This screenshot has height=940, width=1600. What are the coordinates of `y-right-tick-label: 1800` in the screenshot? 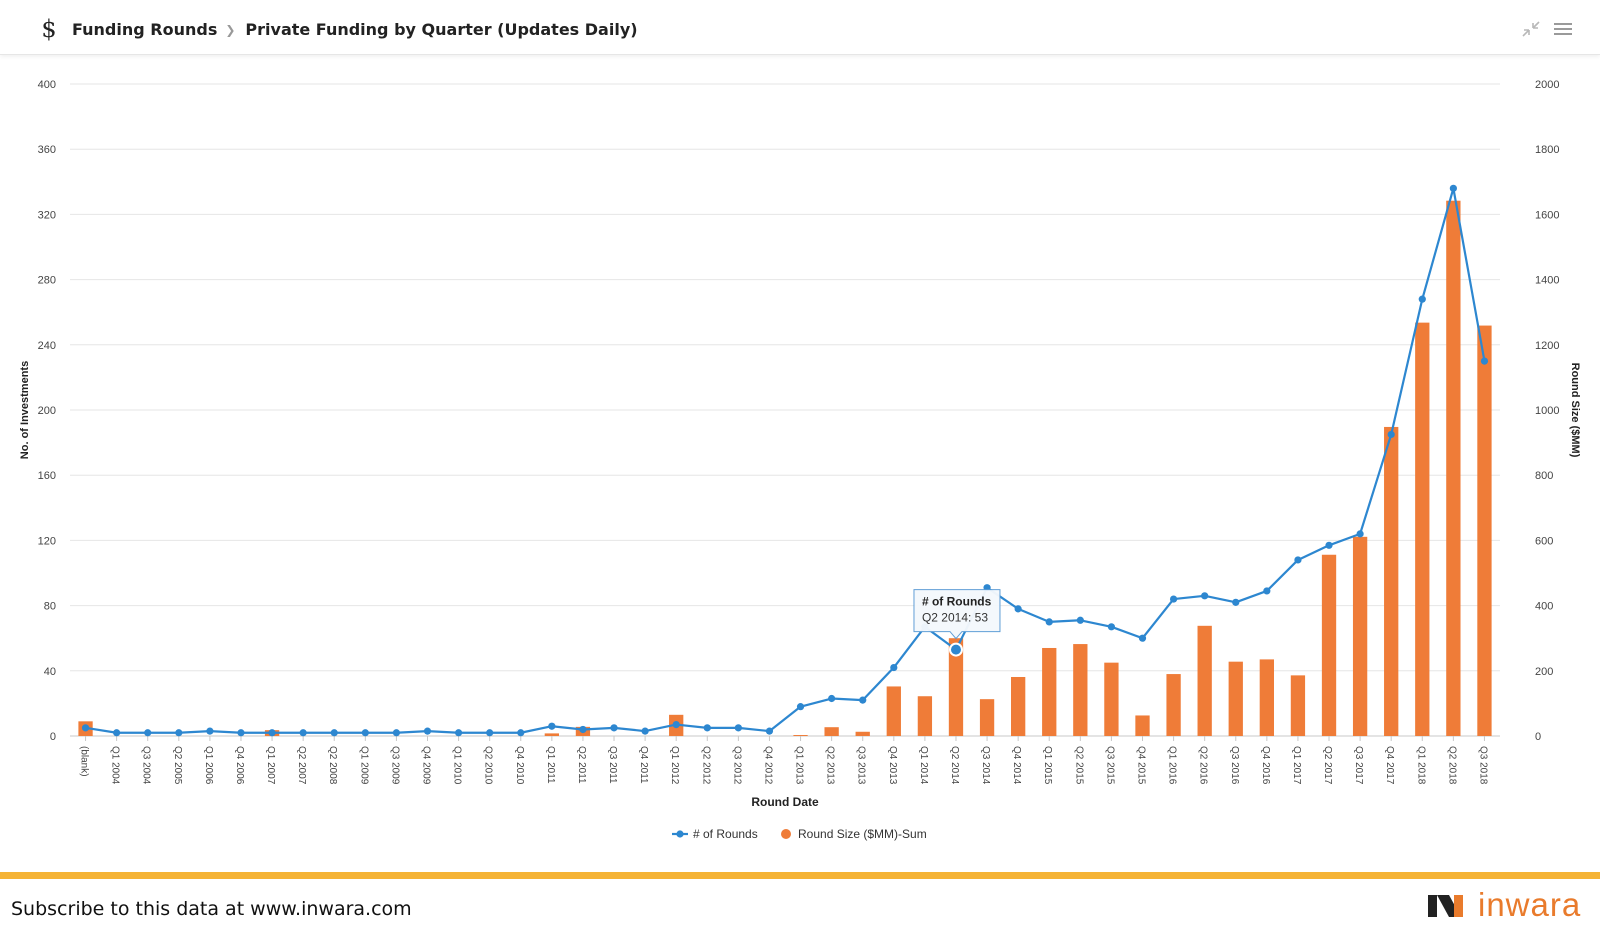 It's located at (1547, 150).